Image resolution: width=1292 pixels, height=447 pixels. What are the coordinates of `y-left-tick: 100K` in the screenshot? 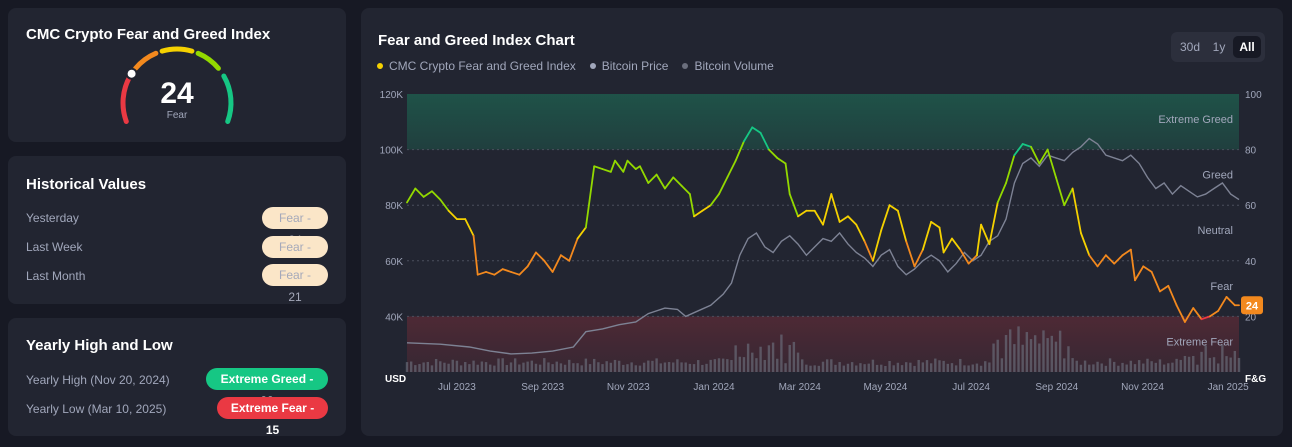 It's located at (392, 151).